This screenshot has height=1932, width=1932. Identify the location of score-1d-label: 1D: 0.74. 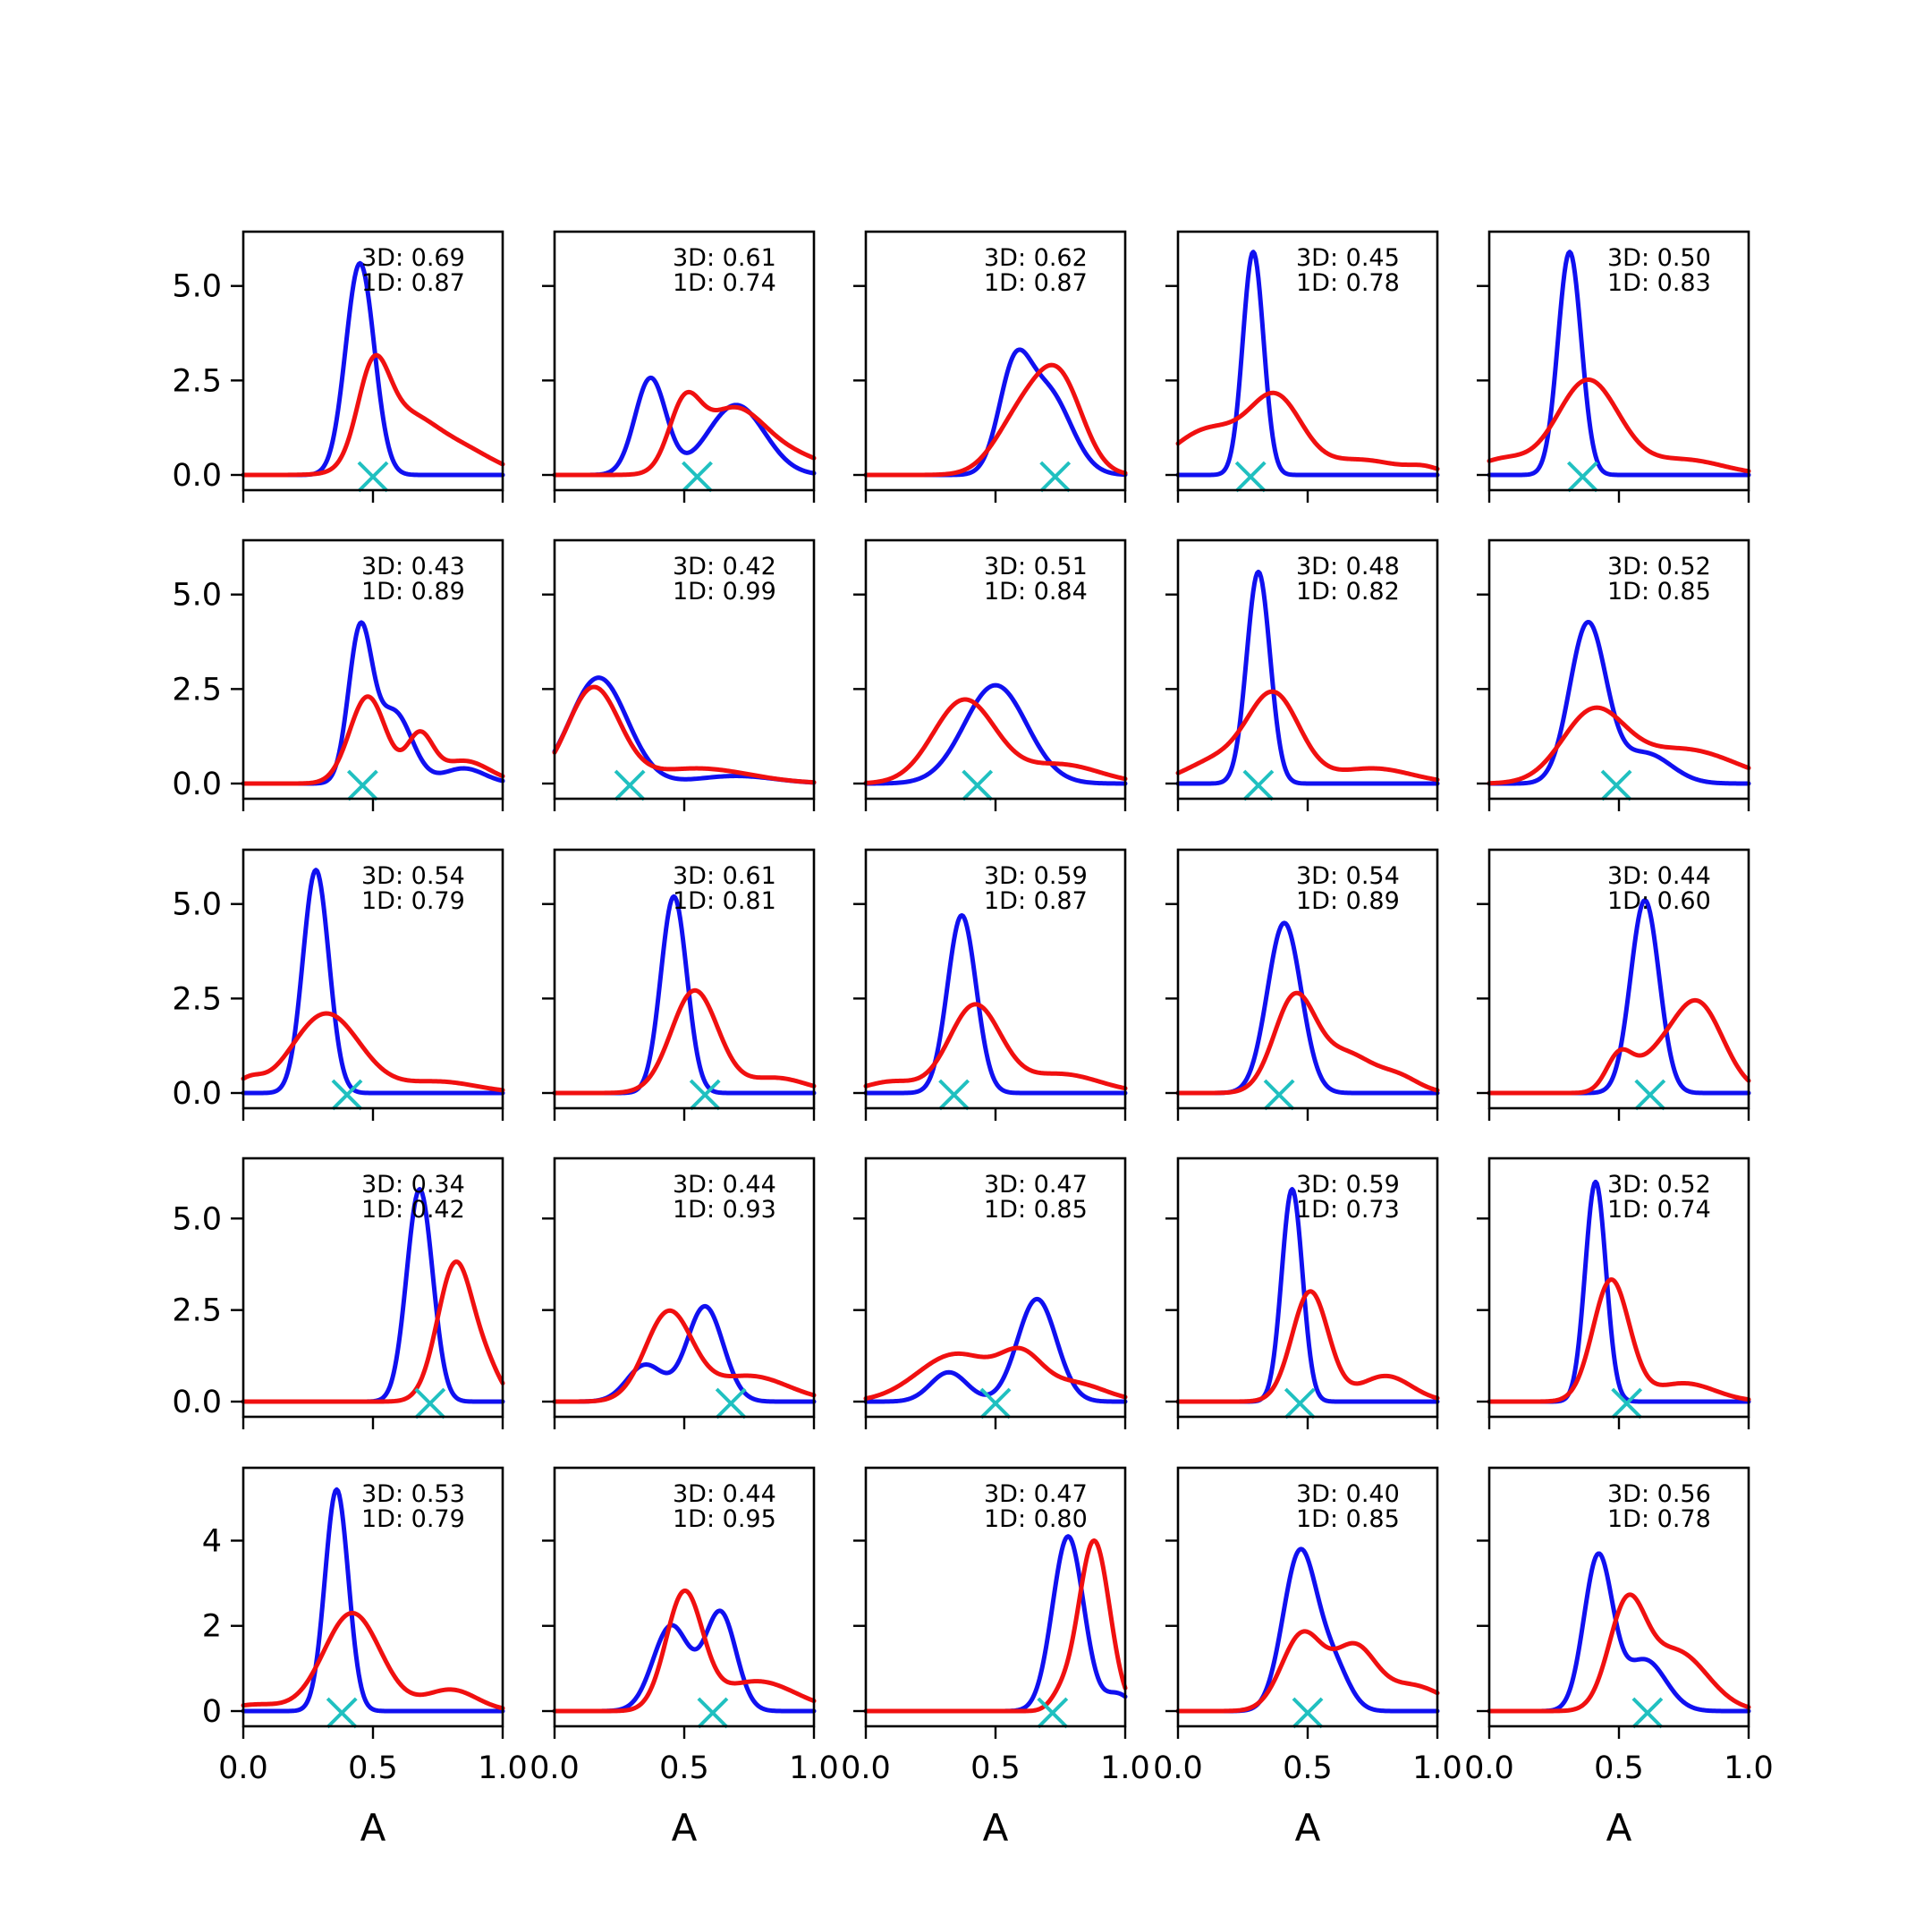
(1659, 1210).